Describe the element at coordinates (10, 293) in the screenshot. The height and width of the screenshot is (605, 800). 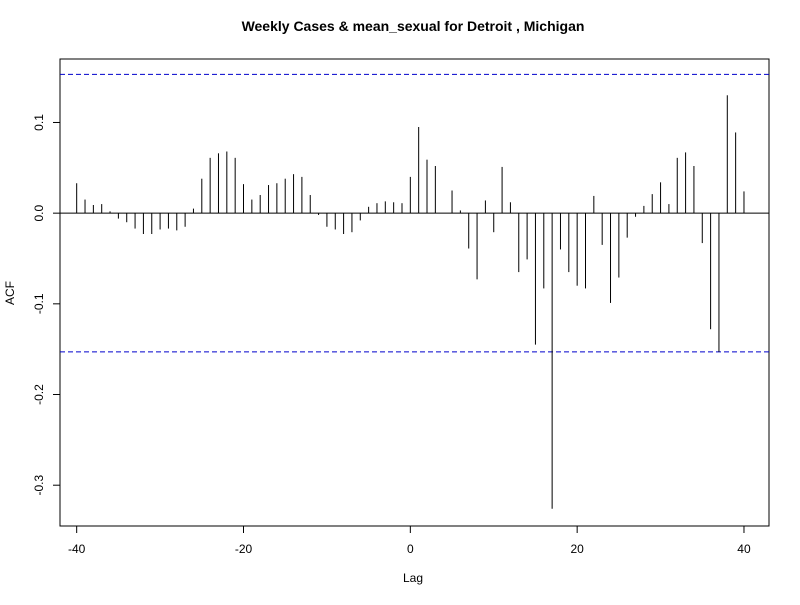
I see `y-axis-label: ACF` at that location.